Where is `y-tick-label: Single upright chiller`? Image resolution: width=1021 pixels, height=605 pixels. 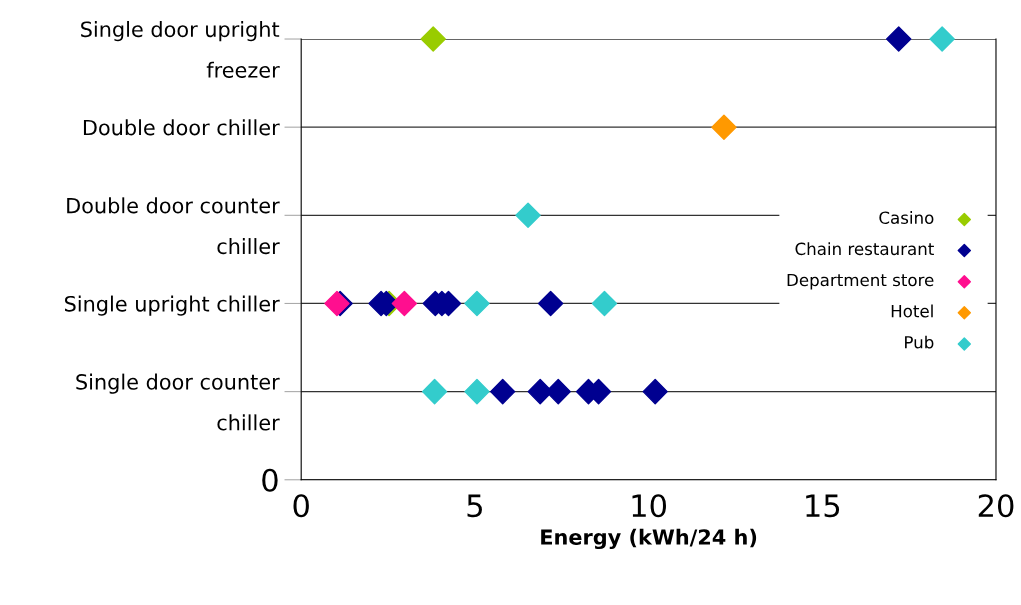
y-tick-label: Single upright chiller is located at coordinates (172, 305).